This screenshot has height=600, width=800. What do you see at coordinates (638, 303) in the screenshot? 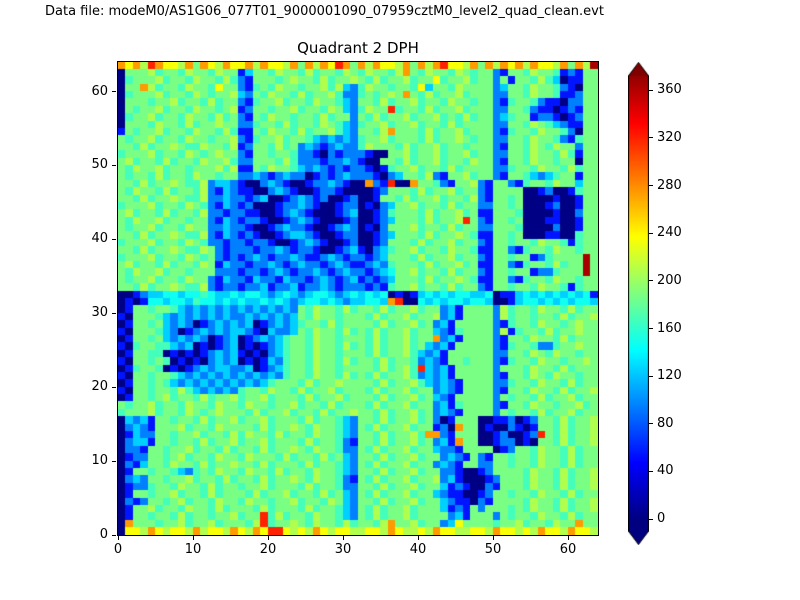
I see `colorbar-canvas` at bounding box center [638, 303].